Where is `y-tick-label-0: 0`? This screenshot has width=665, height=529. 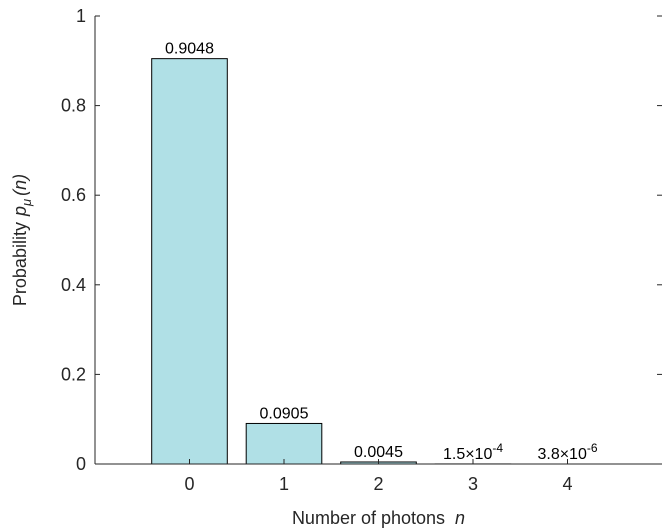
y-tick-label-0: 0 is located at coordinates (81, 464).